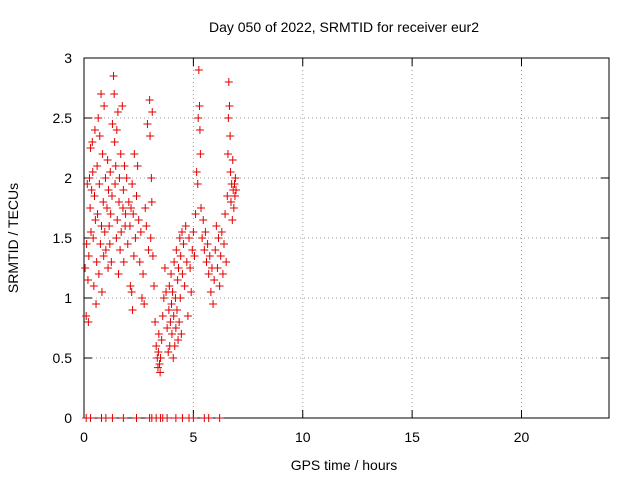 The width and height of the screenshot is (640, 480). What do you see at coordinates (13, 238) in the screenshot?
I see `y-axis-label: SRMTID / TECUs` at bounding box center [13, 238].